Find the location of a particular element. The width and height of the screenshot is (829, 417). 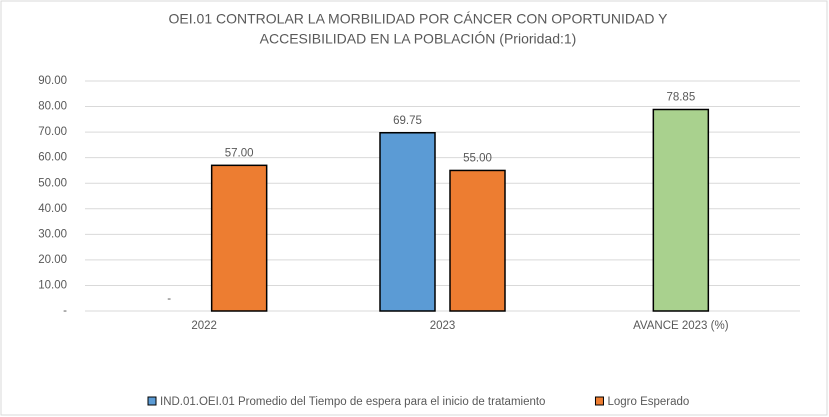

y-tick-label: 80.00 is located at coordinates (52, 107).